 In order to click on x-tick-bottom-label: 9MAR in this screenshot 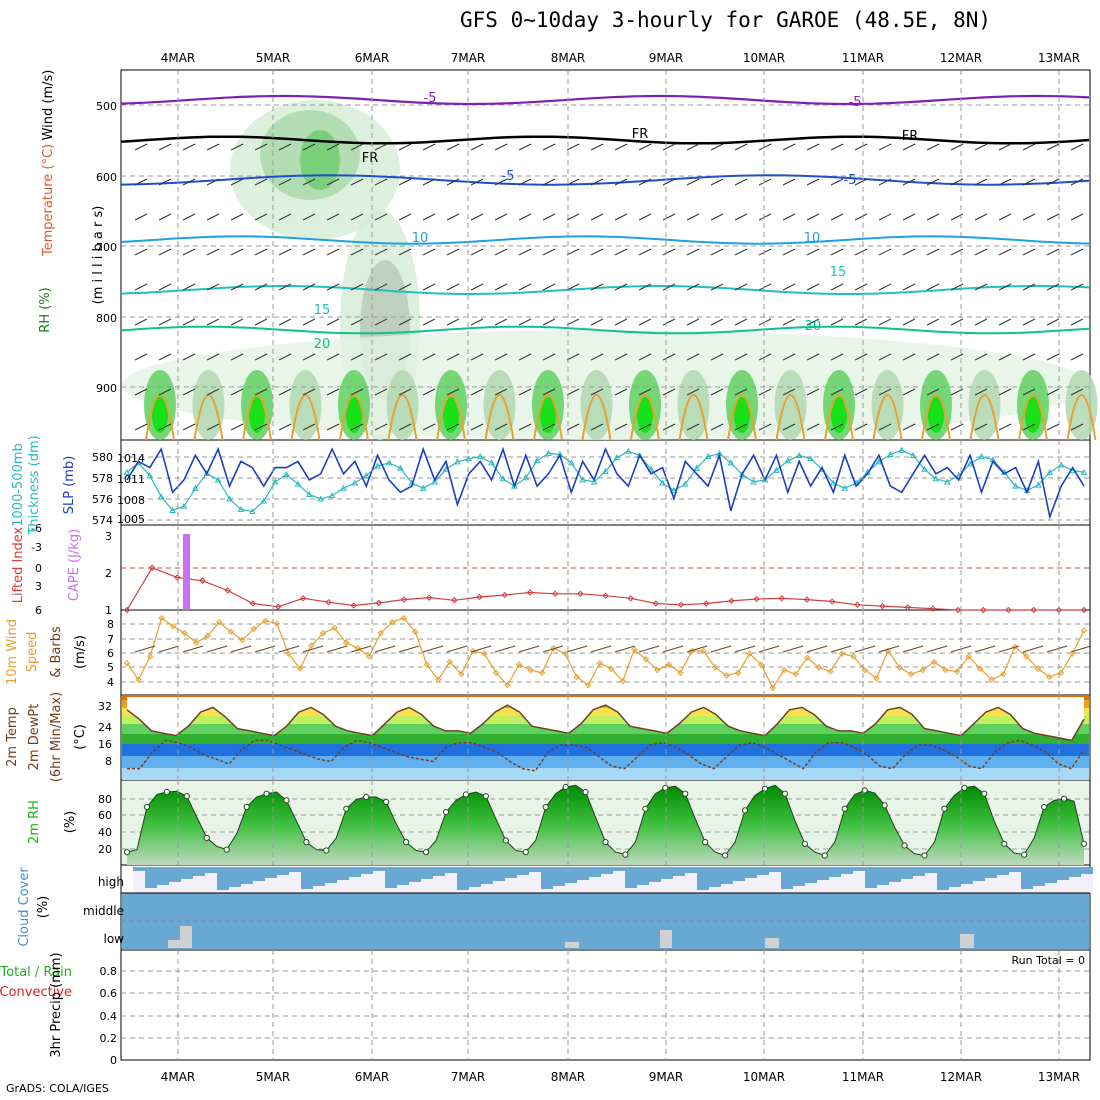, I will do `click(666, 1077)`.